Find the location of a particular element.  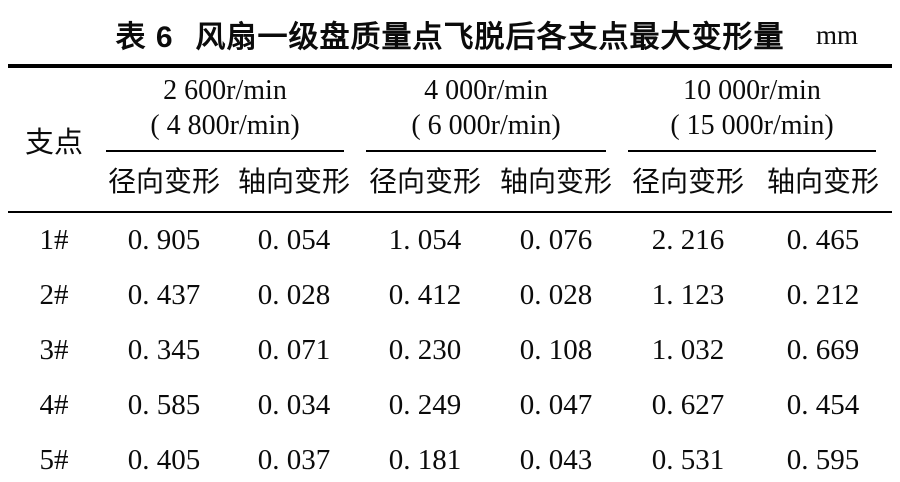

speed-group-3-head: 10 000r/min ( 15 000r/min) is located at coordinates (752, 112).